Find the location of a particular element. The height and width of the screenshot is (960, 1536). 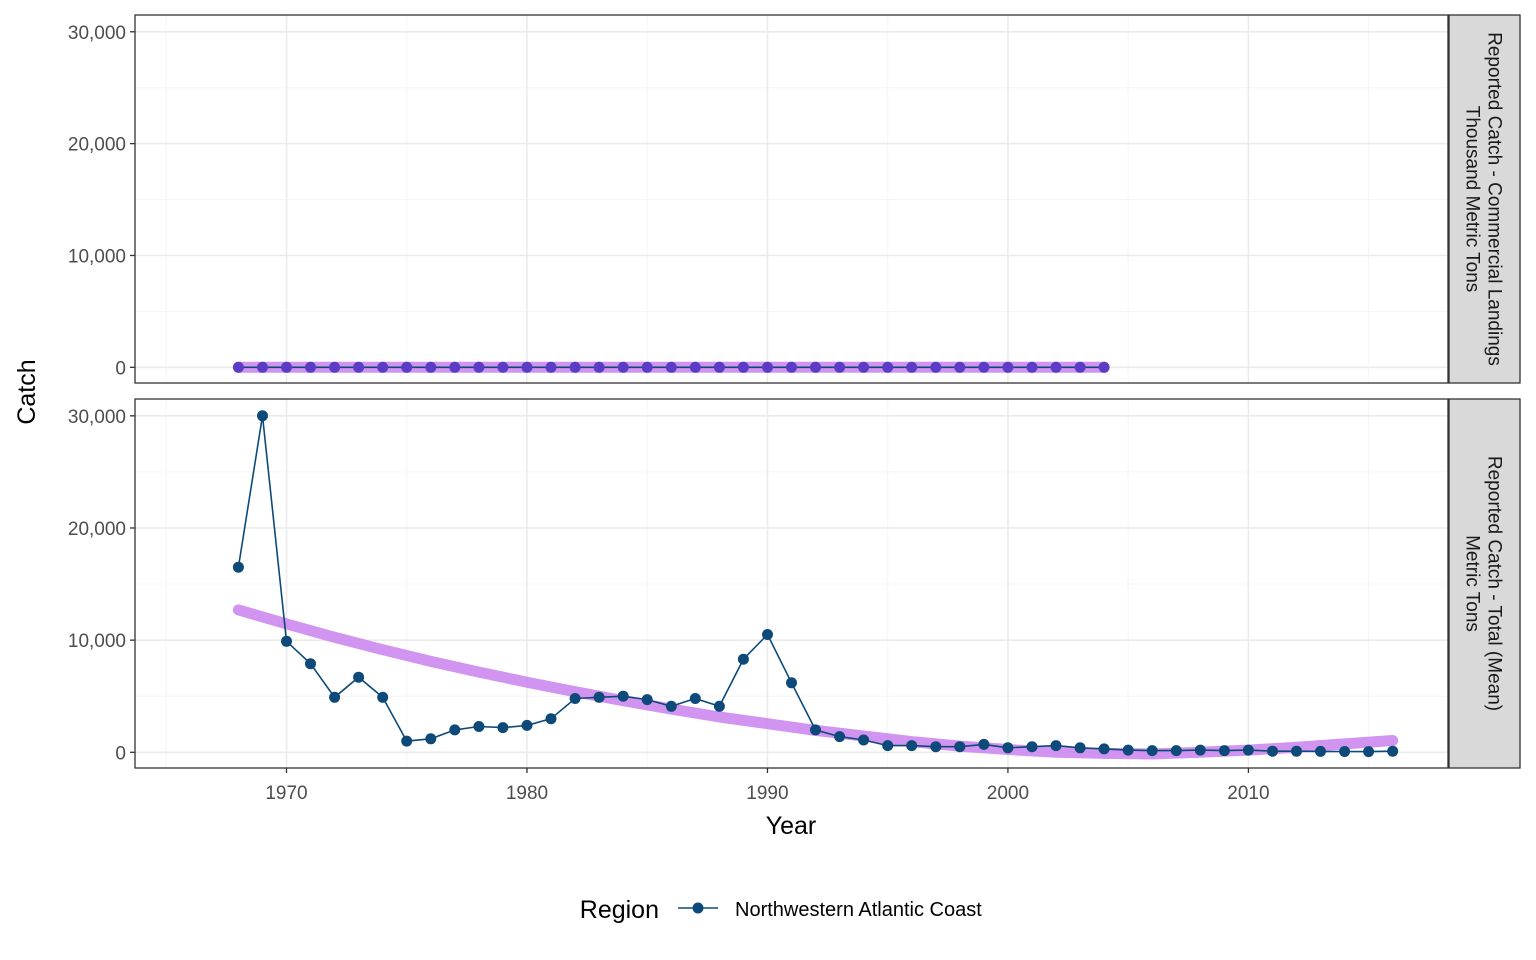

strip-label-line: Thousand Metric Tons is located at coordinates (1472, 199).